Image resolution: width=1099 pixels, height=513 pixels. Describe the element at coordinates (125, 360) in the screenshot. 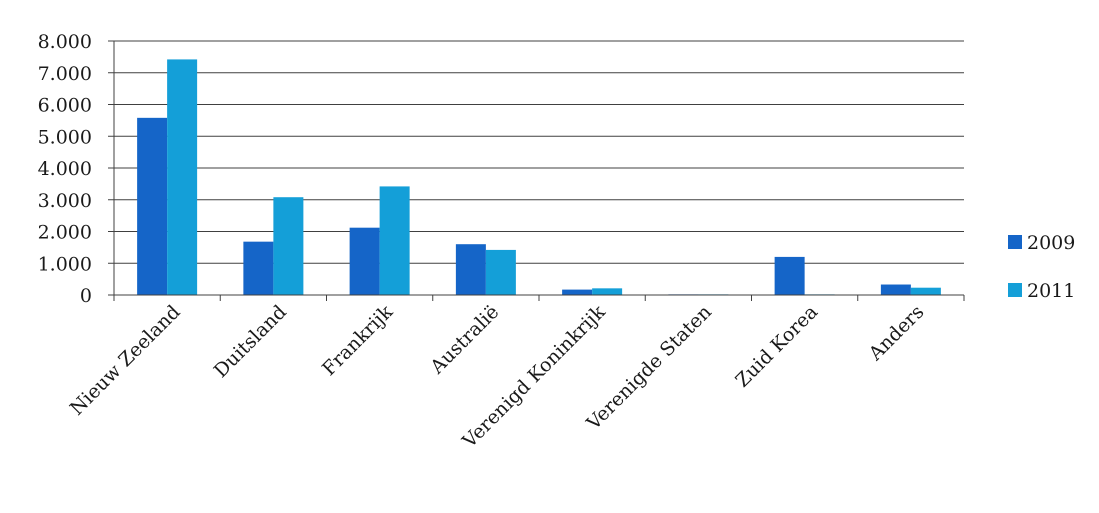

I see `x-category-label: Nieuw Zeeland` at that location.